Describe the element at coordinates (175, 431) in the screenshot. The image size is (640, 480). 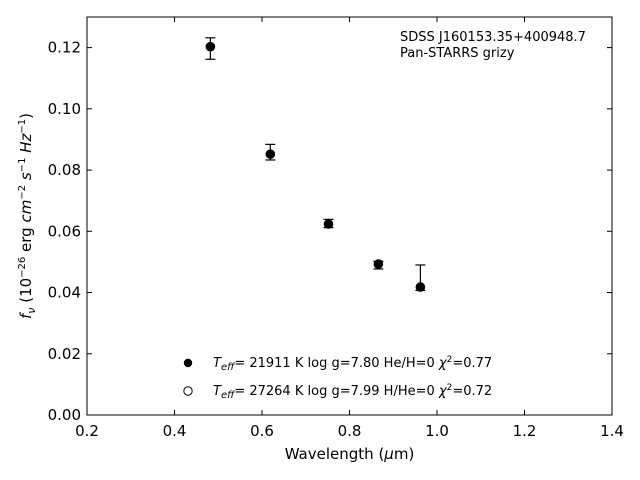
I see `x-tick-label: 0.4` at that location.